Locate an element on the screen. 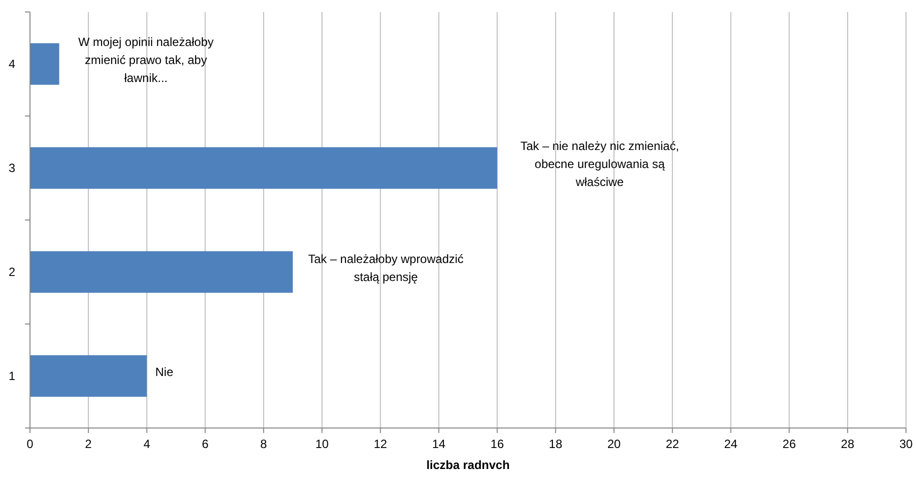 The image size is (916, 477). y-tick-label: 2 is located at coordinates (12, 272).